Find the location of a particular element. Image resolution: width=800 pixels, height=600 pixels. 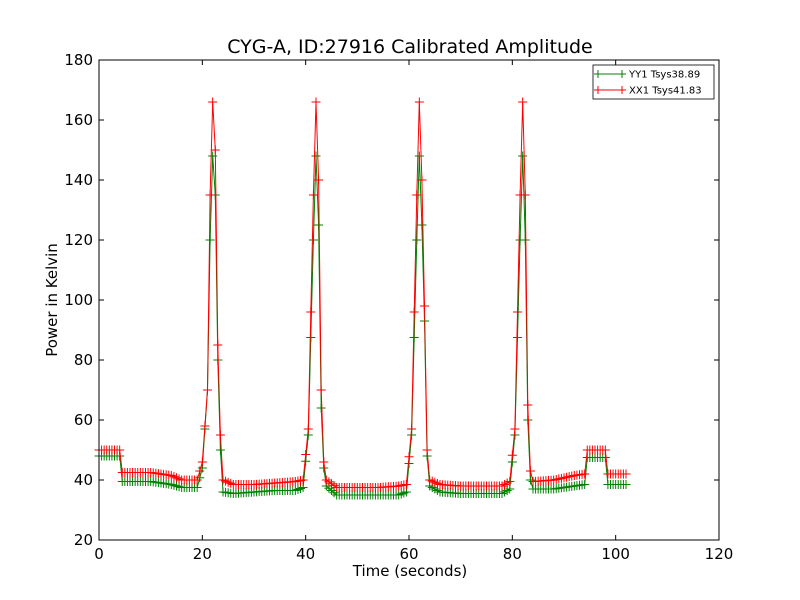

x-tick-label: 0 is located at coordinates (99, 554).